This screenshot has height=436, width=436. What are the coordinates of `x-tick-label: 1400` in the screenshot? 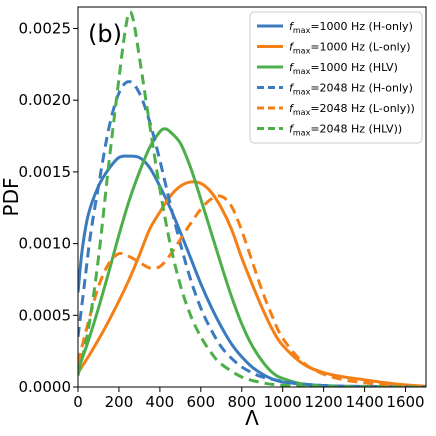 It's located at (364, 402).